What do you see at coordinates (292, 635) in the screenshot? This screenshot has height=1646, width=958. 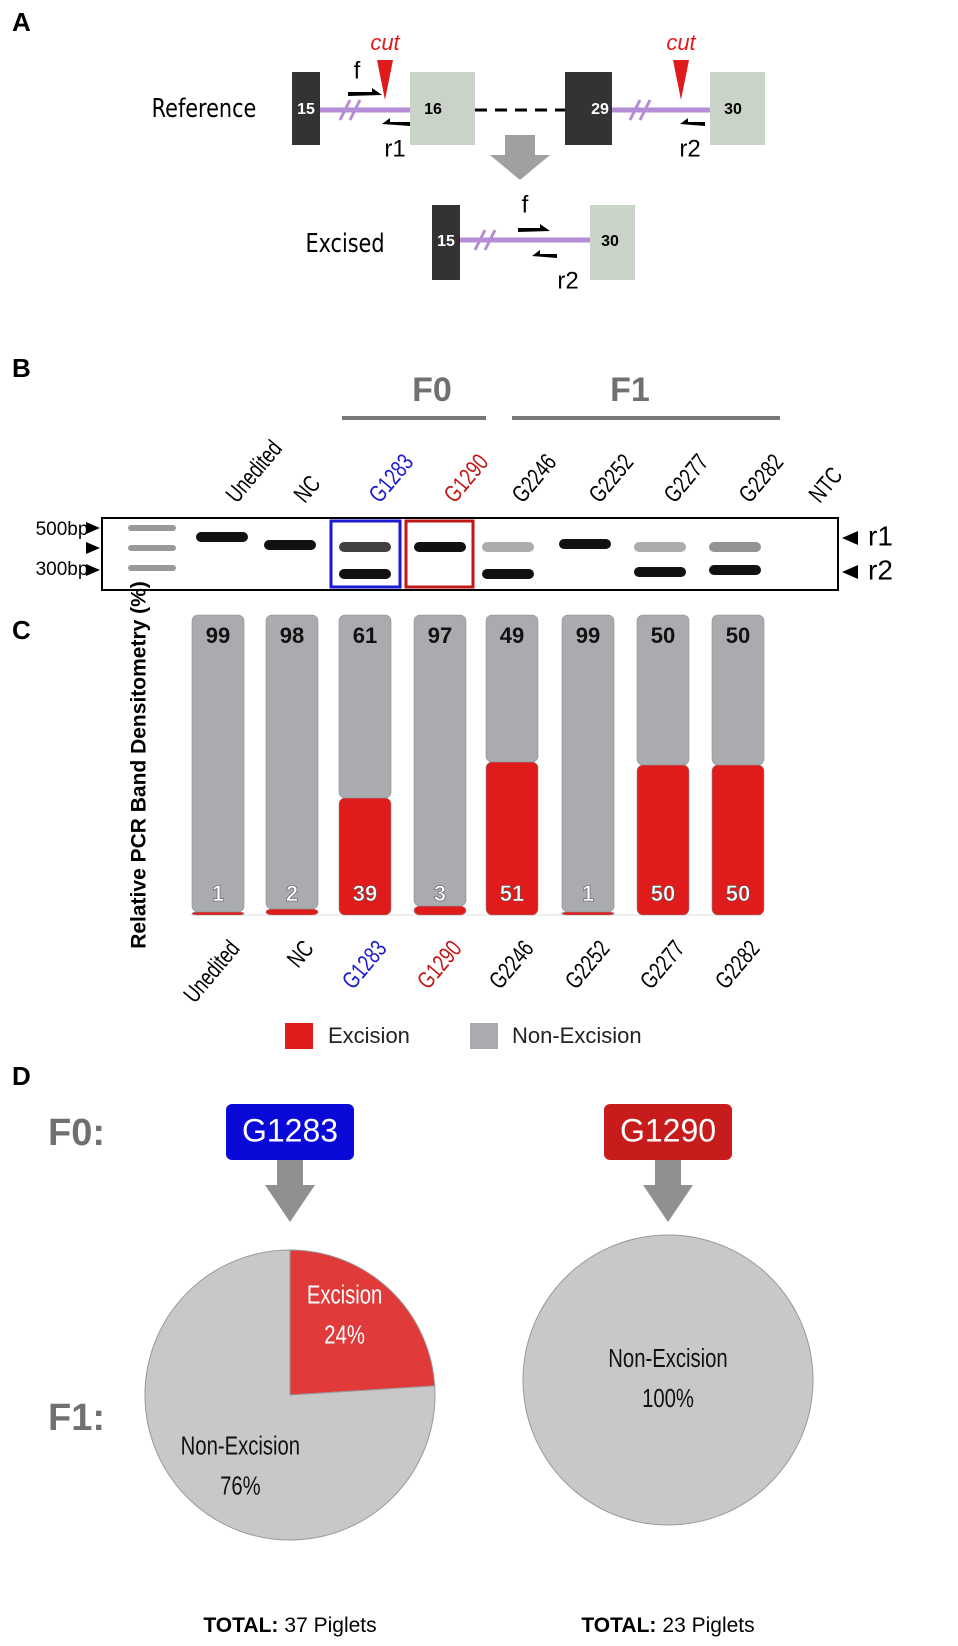 I see `value-label: 98` at bounding box center [292, 635].